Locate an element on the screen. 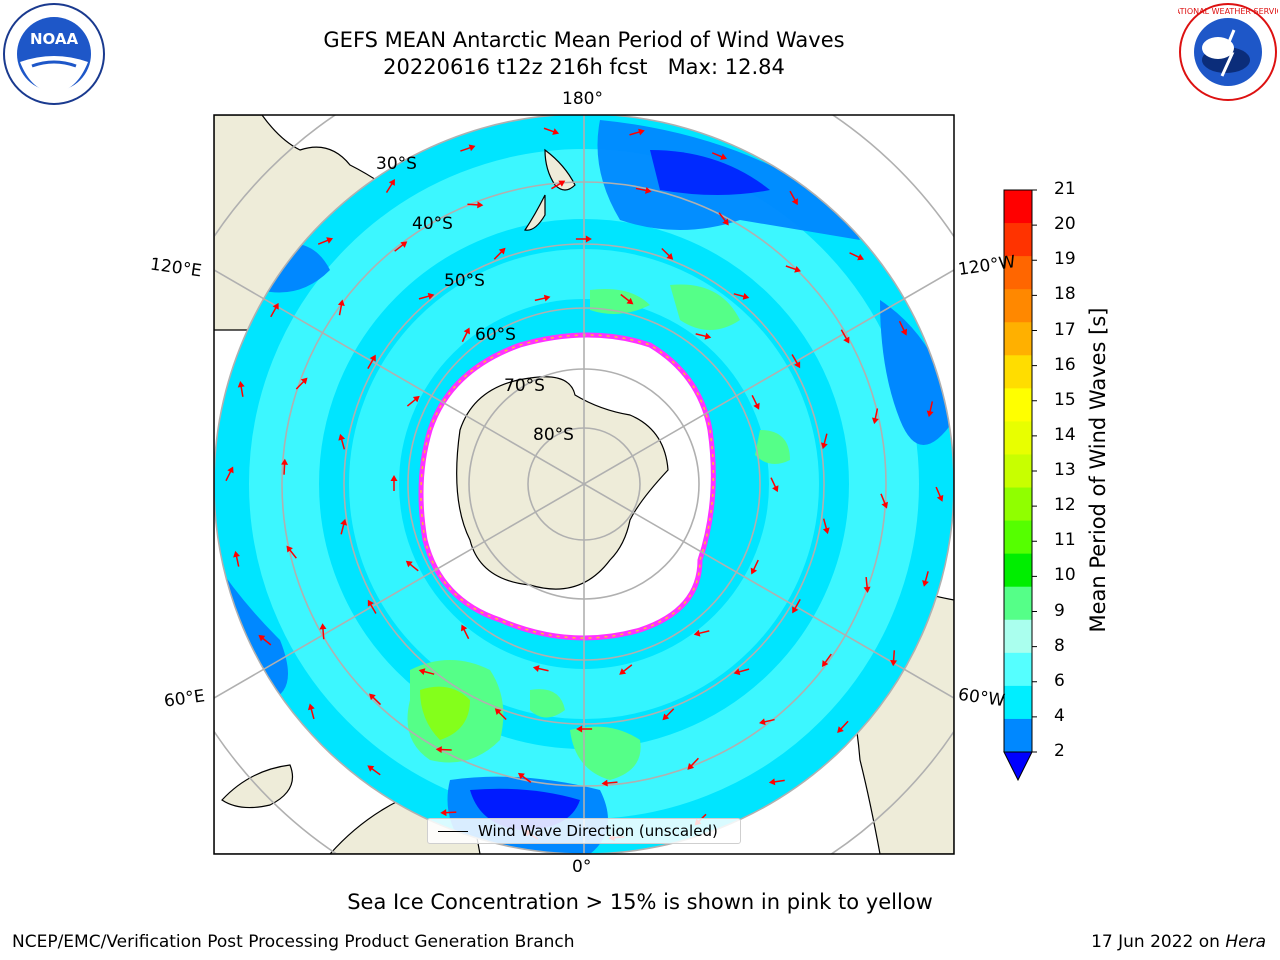 The height and width of the screenshot is (960, 1280). colorbar is located at coordinates (1020, 485).